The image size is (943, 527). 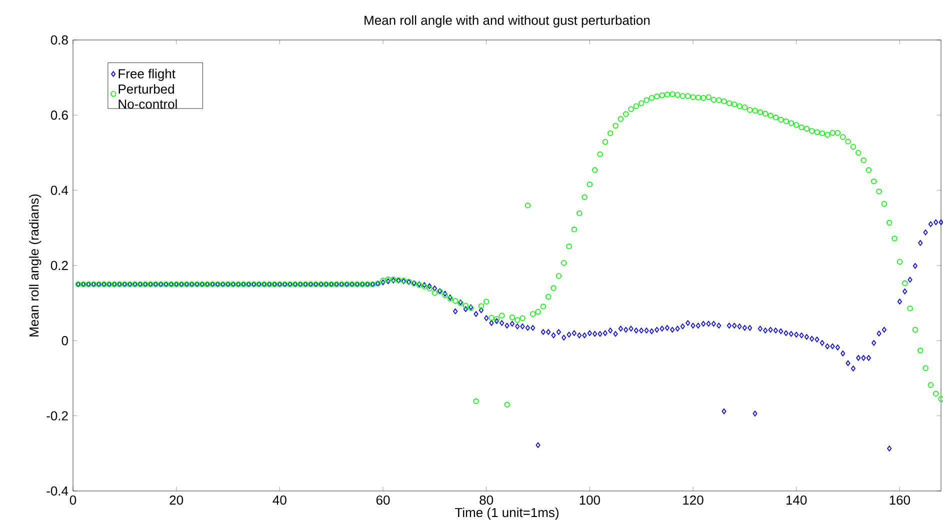 What do you see at coordinates (73, 500) in the screenshot?
I see `x-tick-label: 0` at bounding box center [73, 500].